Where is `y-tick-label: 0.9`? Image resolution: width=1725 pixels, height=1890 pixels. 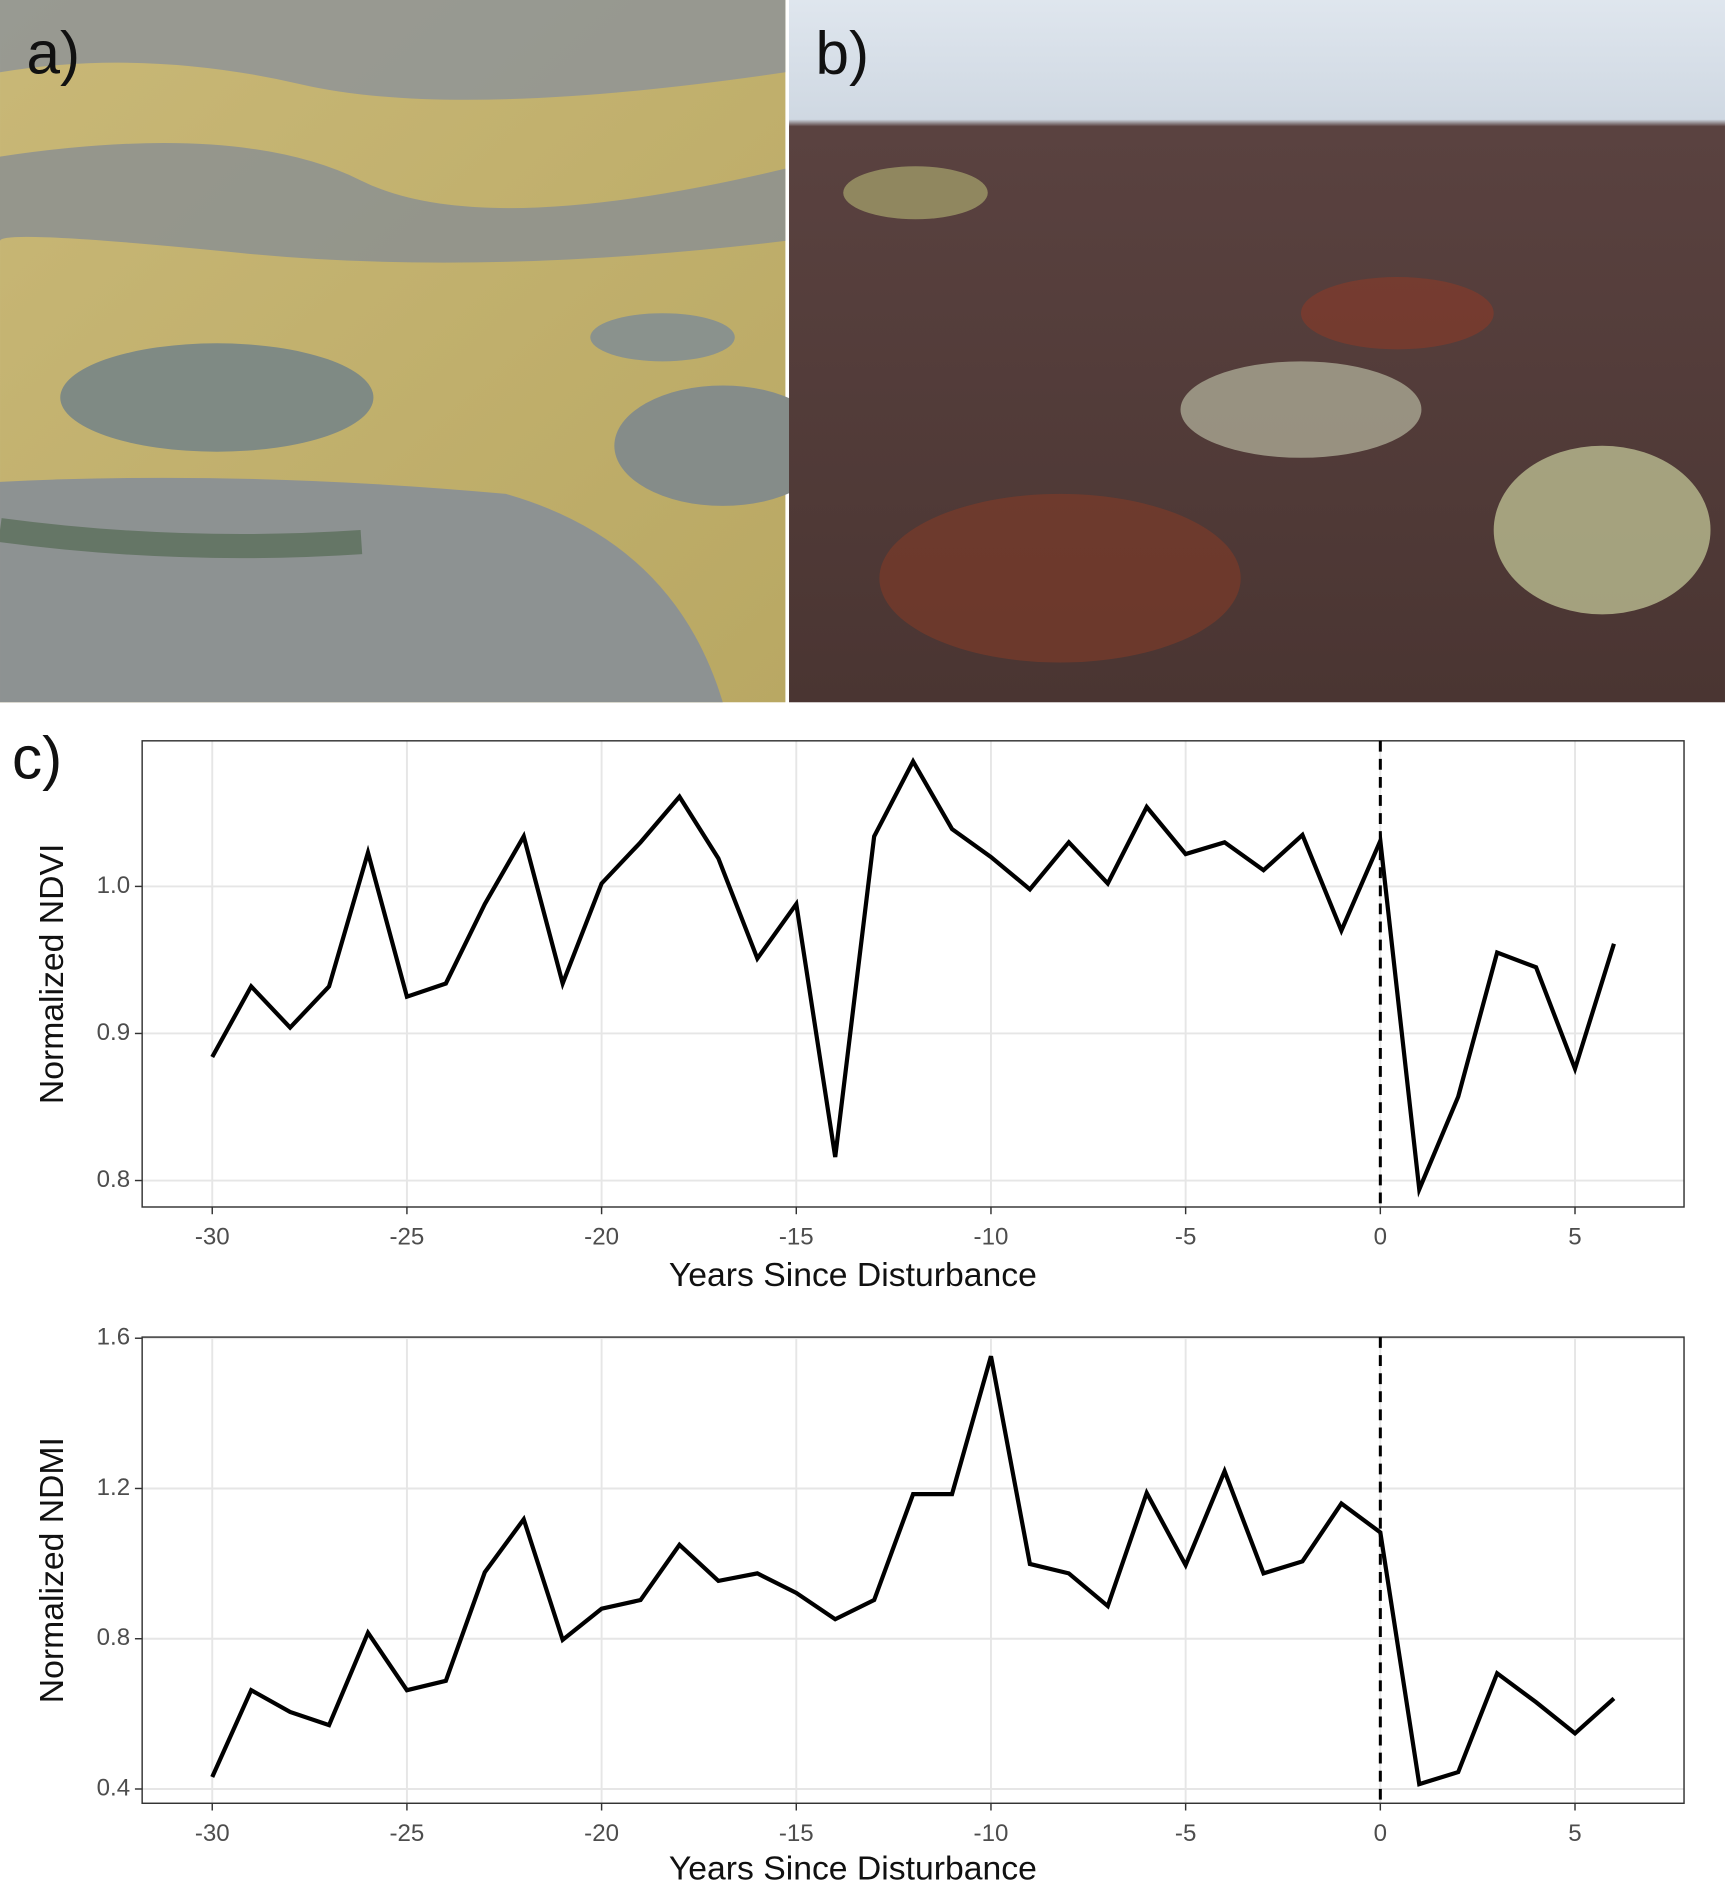 y-tick-label: 0.9 is located at coordinates (113, 1032).